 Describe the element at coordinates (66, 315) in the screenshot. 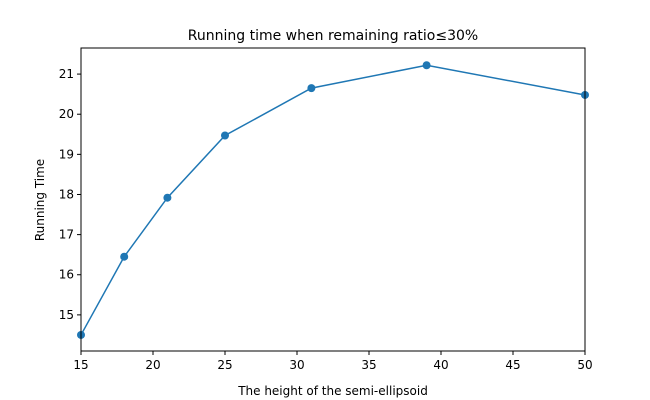

I see `y-tick-label: 15` at that location.